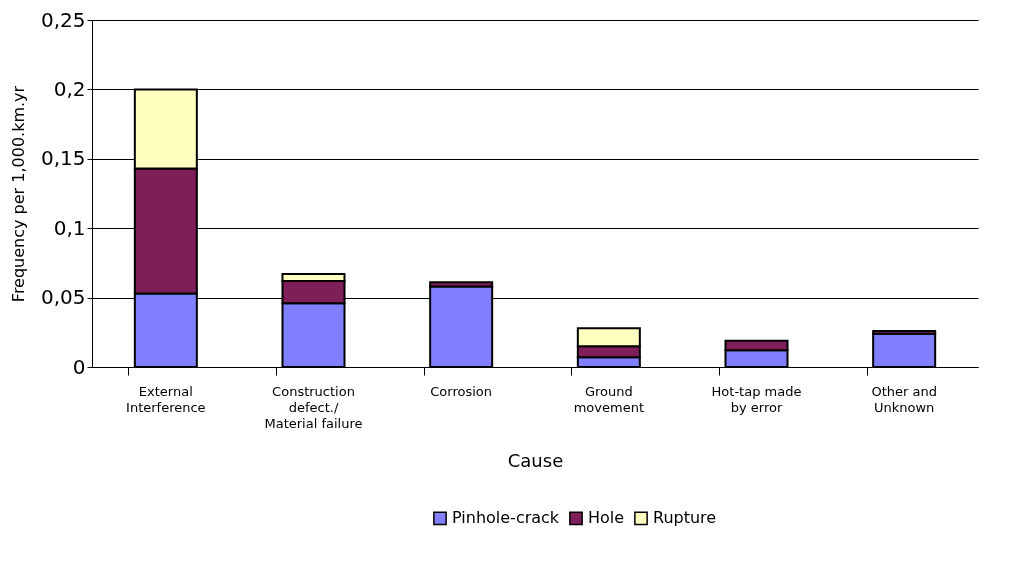 This screenshot has width=1027, height=583. I want to click on legend-label: Rupture, so click(685, 518).